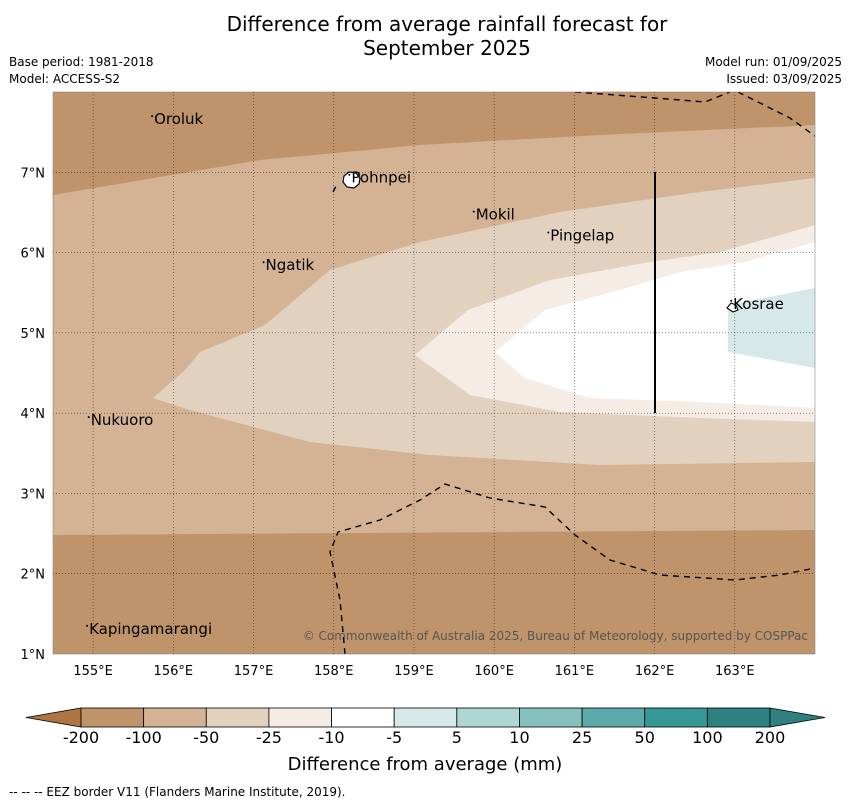 The height and width of the screenshot is (804, 850). I want to click on place-label: Ngatik, so click(290, 265).